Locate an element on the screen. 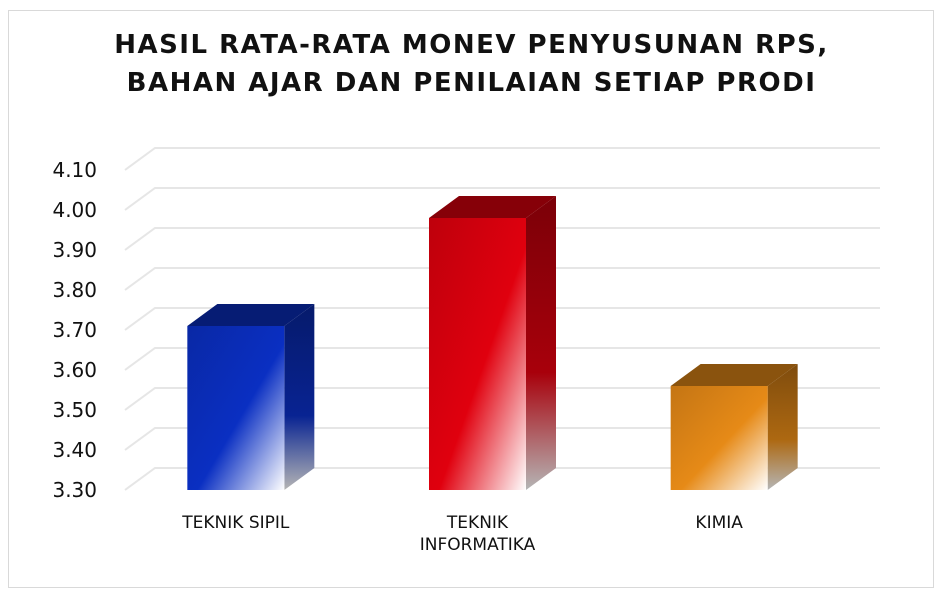  x-axis-categories: TEKNIK SIPIL TEKNIK INFORMATIKA KIMIA is located at coordinates (462, 534).